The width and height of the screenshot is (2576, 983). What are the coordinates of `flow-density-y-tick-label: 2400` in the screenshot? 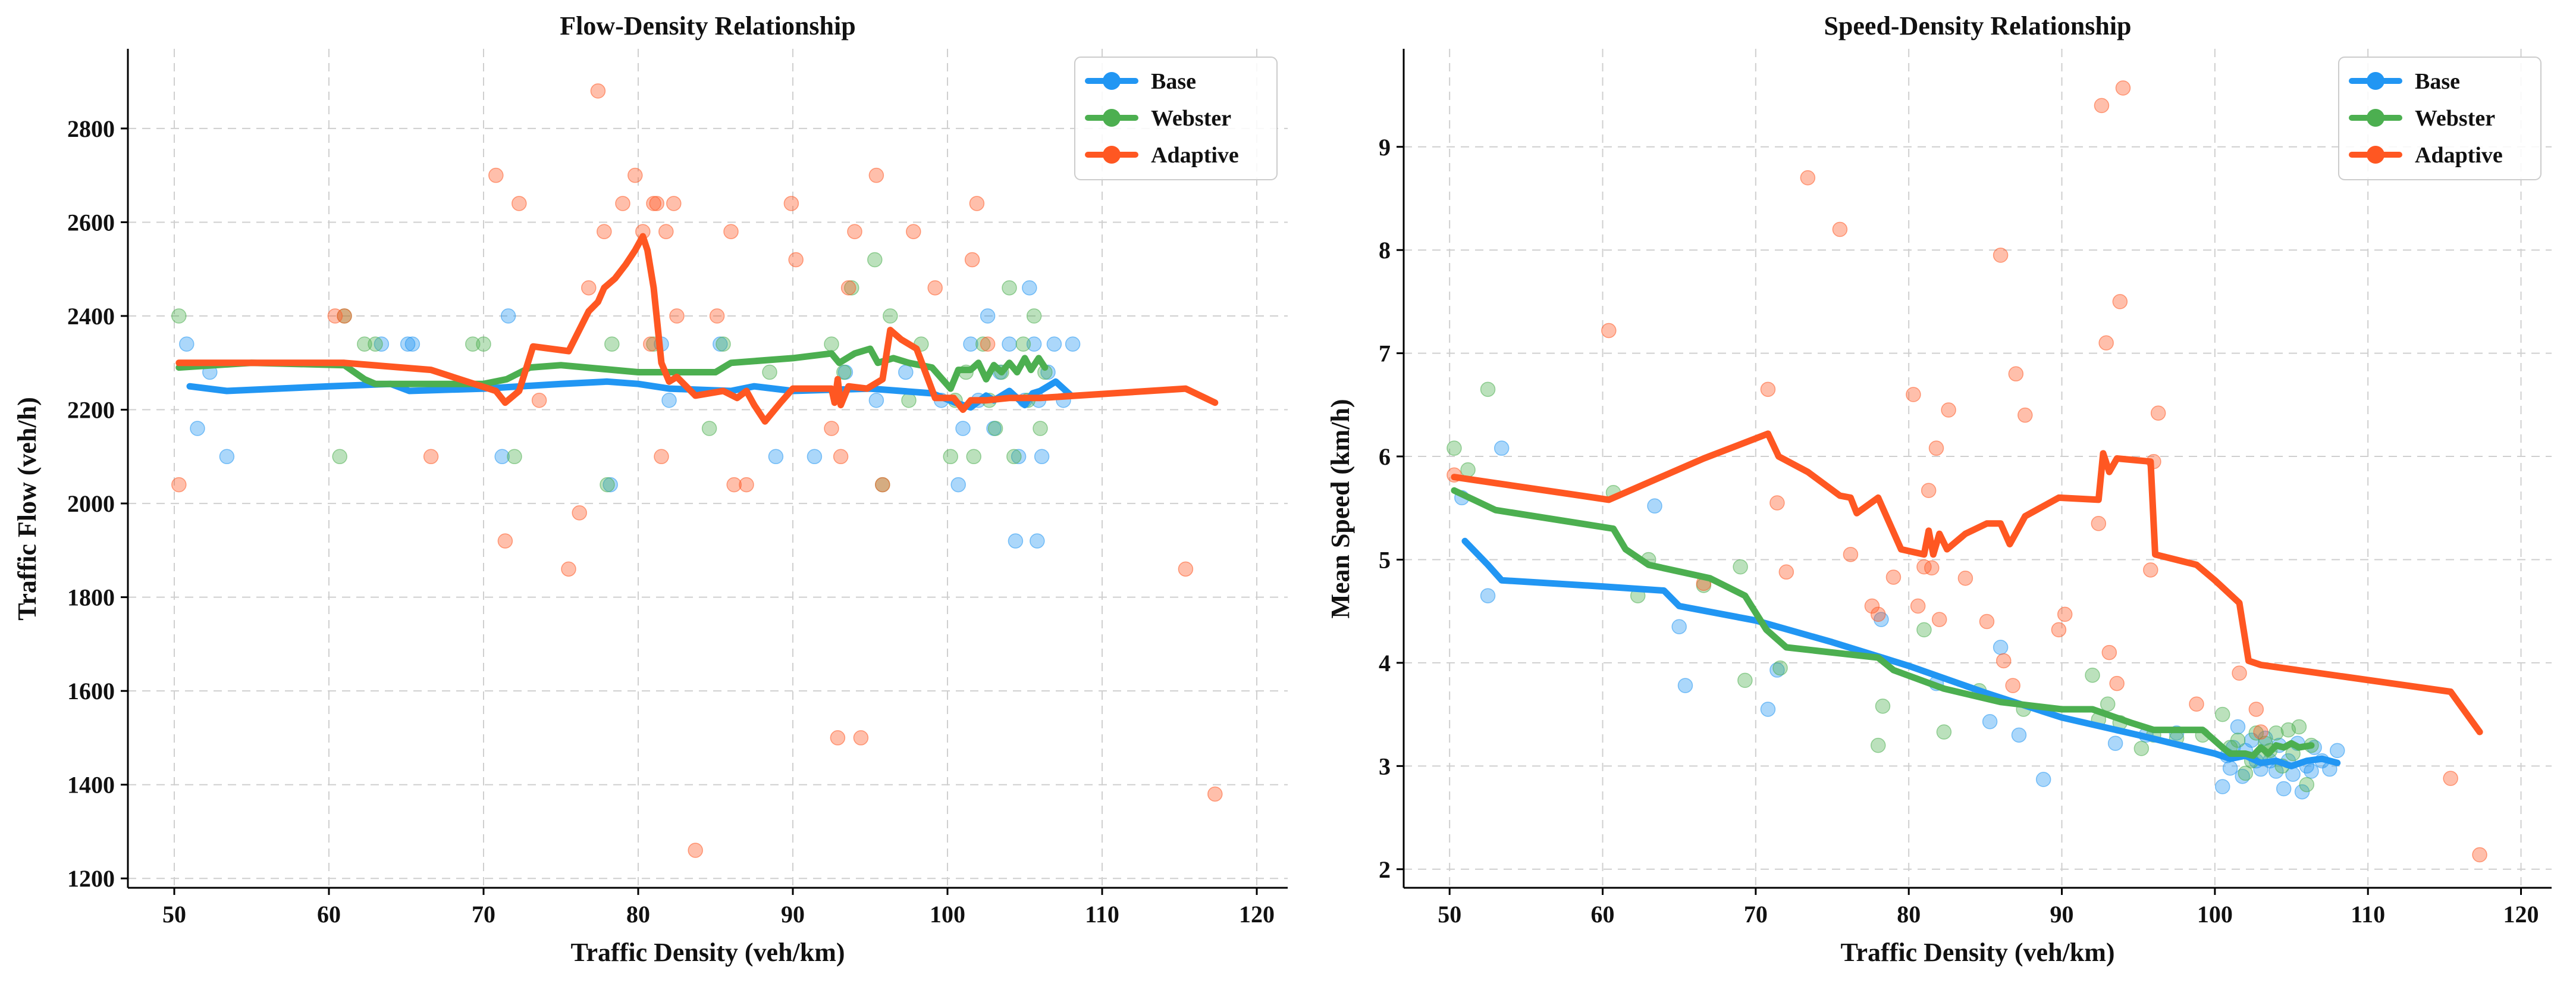 It's located at (91, 316).